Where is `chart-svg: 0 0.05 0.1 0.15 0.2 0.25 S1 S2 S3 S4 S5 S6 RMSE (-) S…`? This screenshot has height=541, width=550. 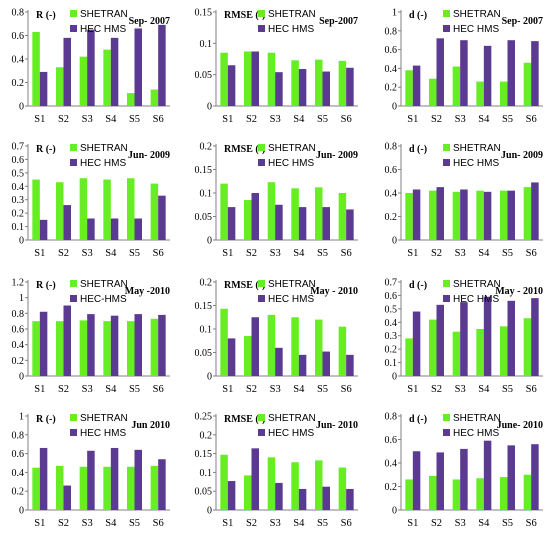 chart-svg: 0 0.05 0.1 0.15 0.2 0.25 S1 S2 S3 S4 S5 S6 RMSE (-) S… is located at coordinates (276, 470).